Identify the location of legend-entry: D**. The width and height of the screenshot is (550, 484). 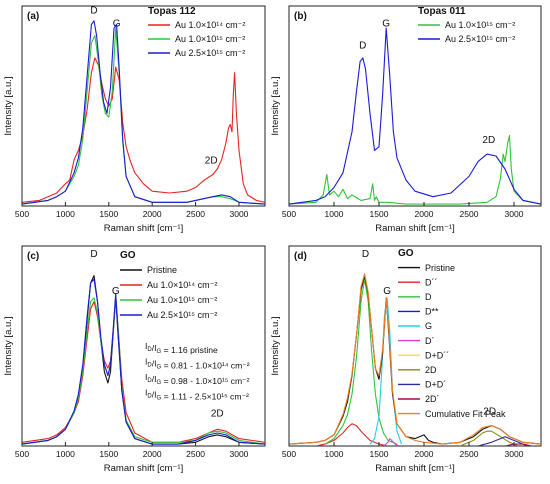
(432, 312).